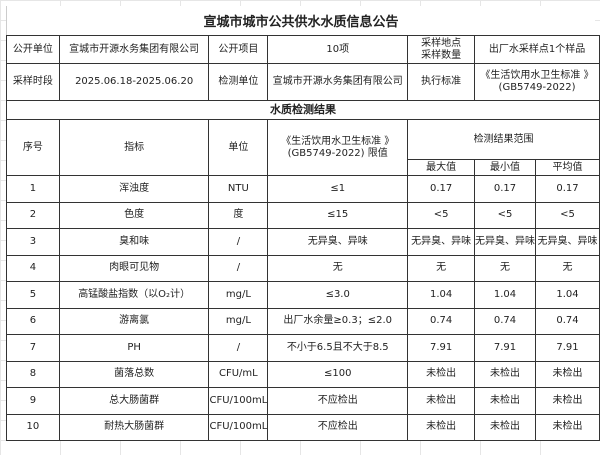 Image resolution: width=600 pixels, height=455 pixels. What do you see at coordinates (33, 427) in the screenshot?
I see `cell-index: 10` at bounding box center [33, 427].